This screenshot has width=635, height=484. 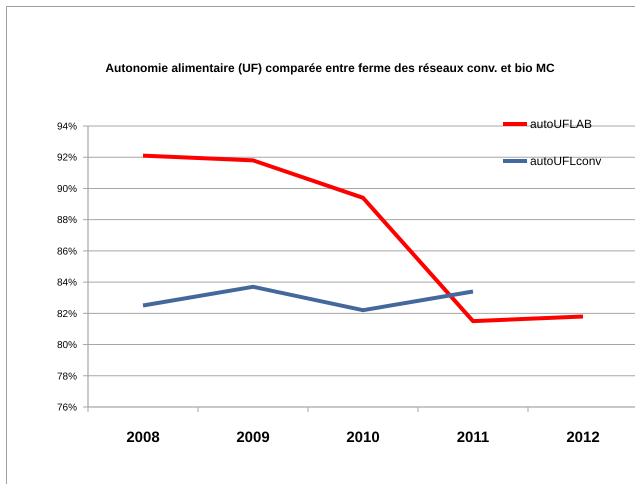 What do you see at coordinates (67, 376) in the screenshot?
I see `y-tick-label: 78%` at bounding box center [67, 376].